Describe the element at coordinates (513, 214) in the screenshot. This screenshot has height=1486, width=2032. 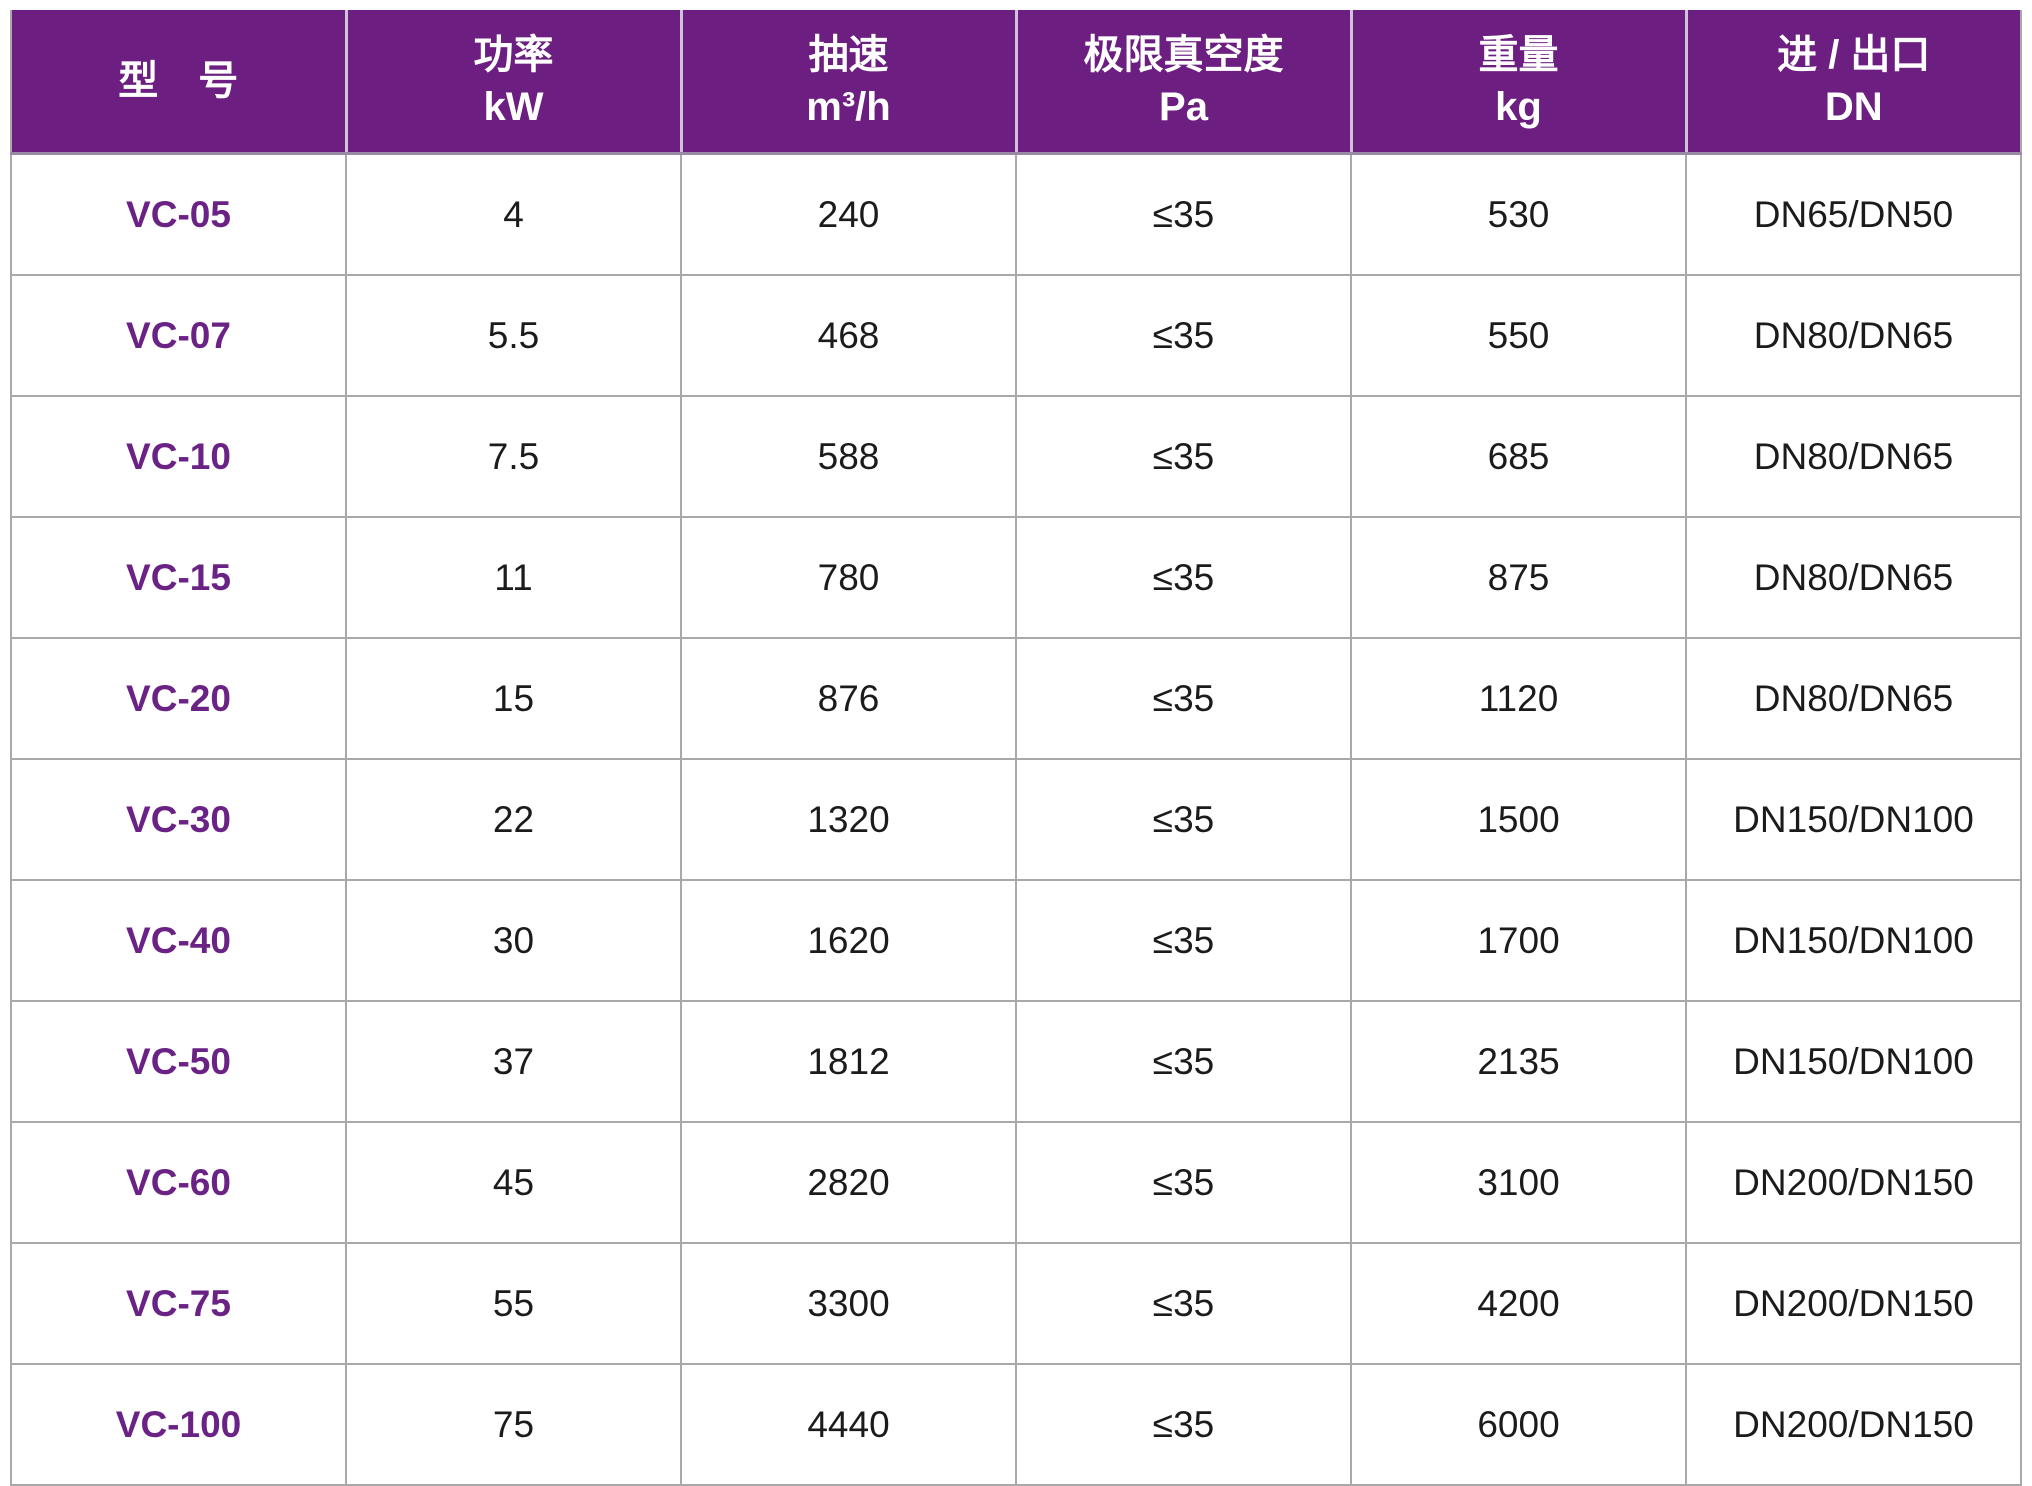
I see `cell-power: 4` at that location.